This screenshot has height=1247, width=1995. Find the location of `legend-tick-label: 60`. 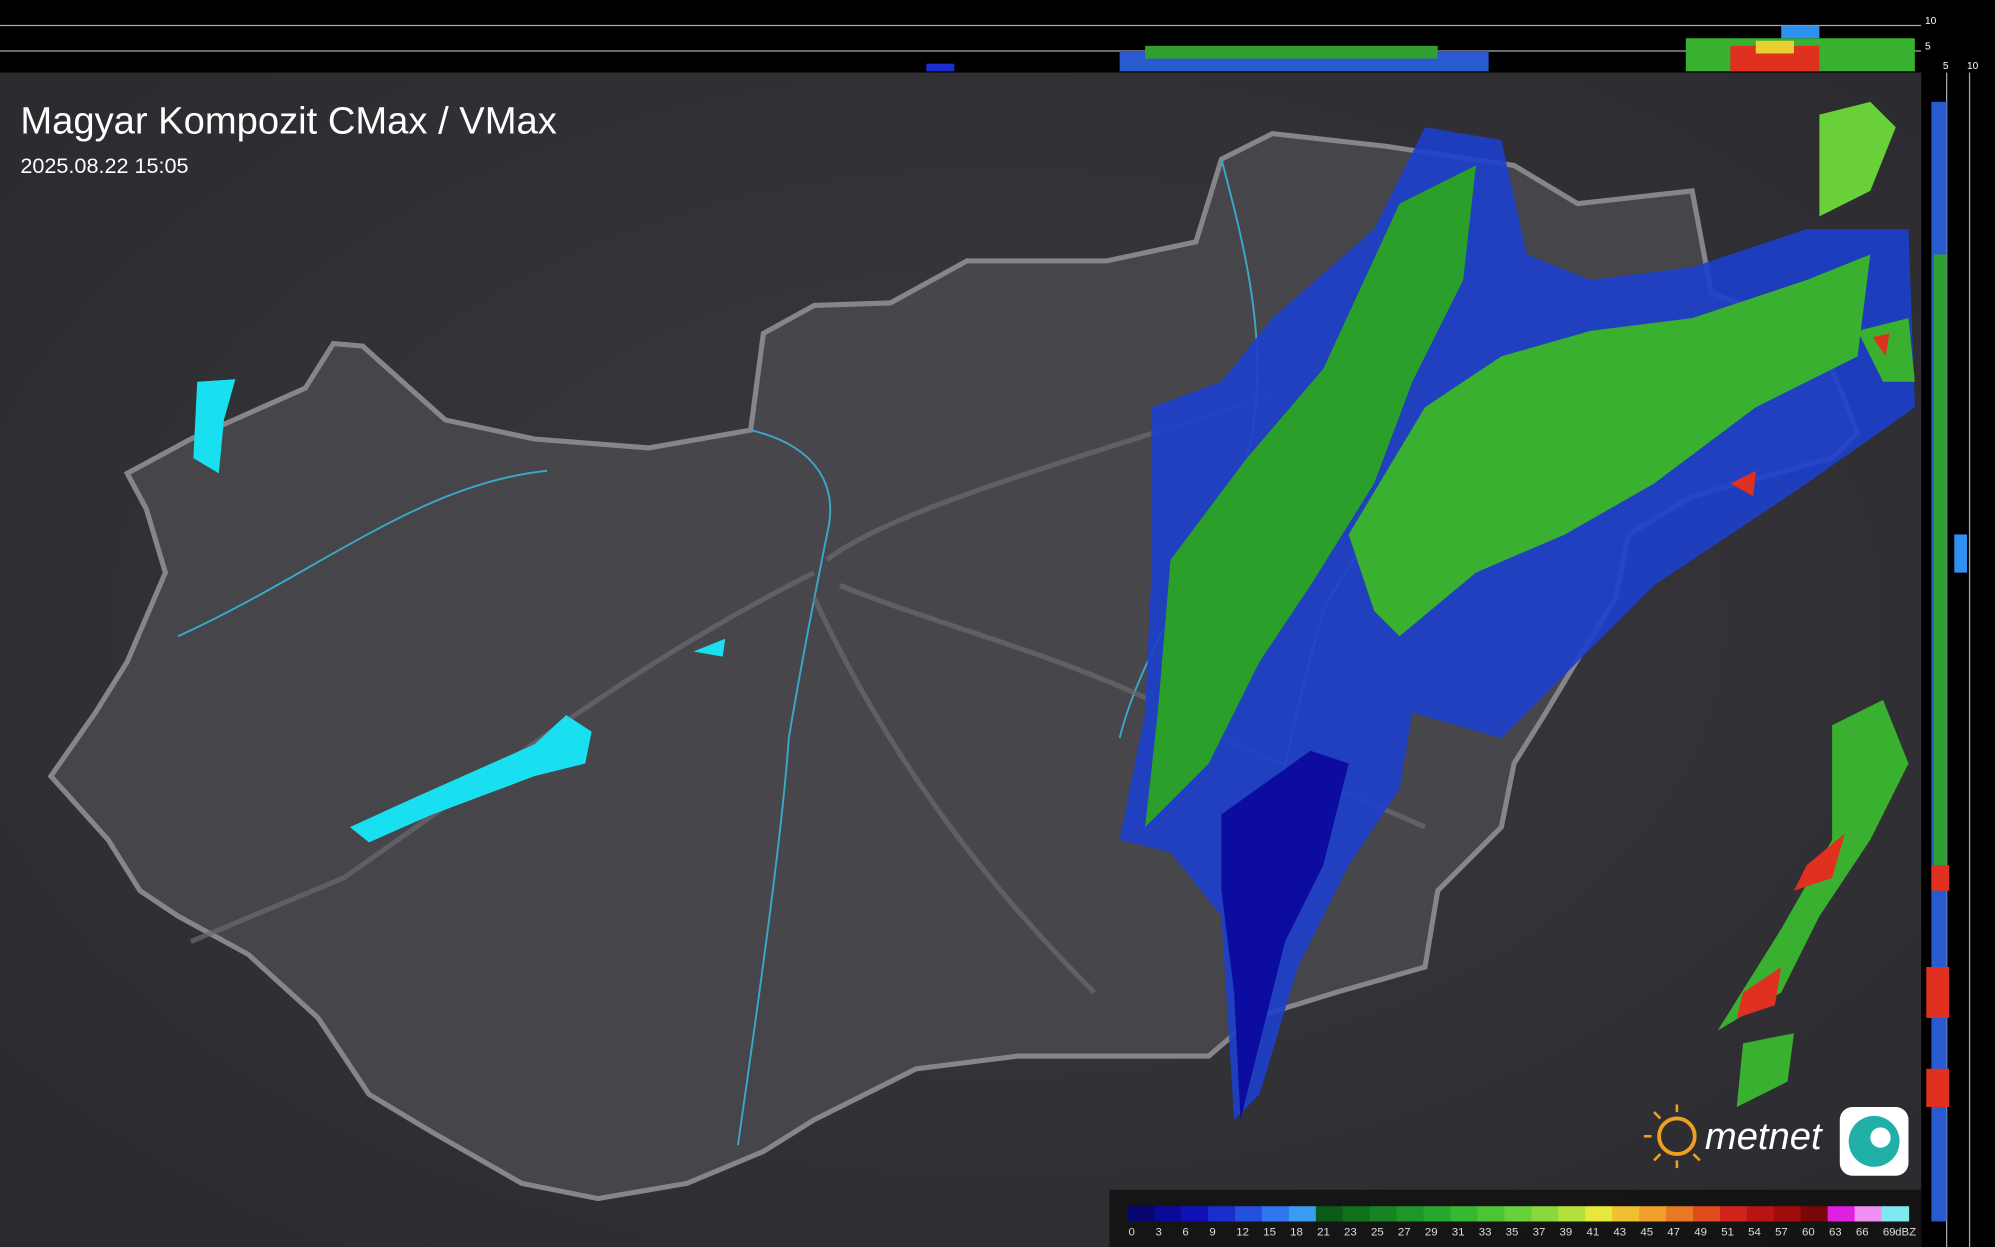

legend-tick-label: 60 is located at coordinates (1808, 1232).